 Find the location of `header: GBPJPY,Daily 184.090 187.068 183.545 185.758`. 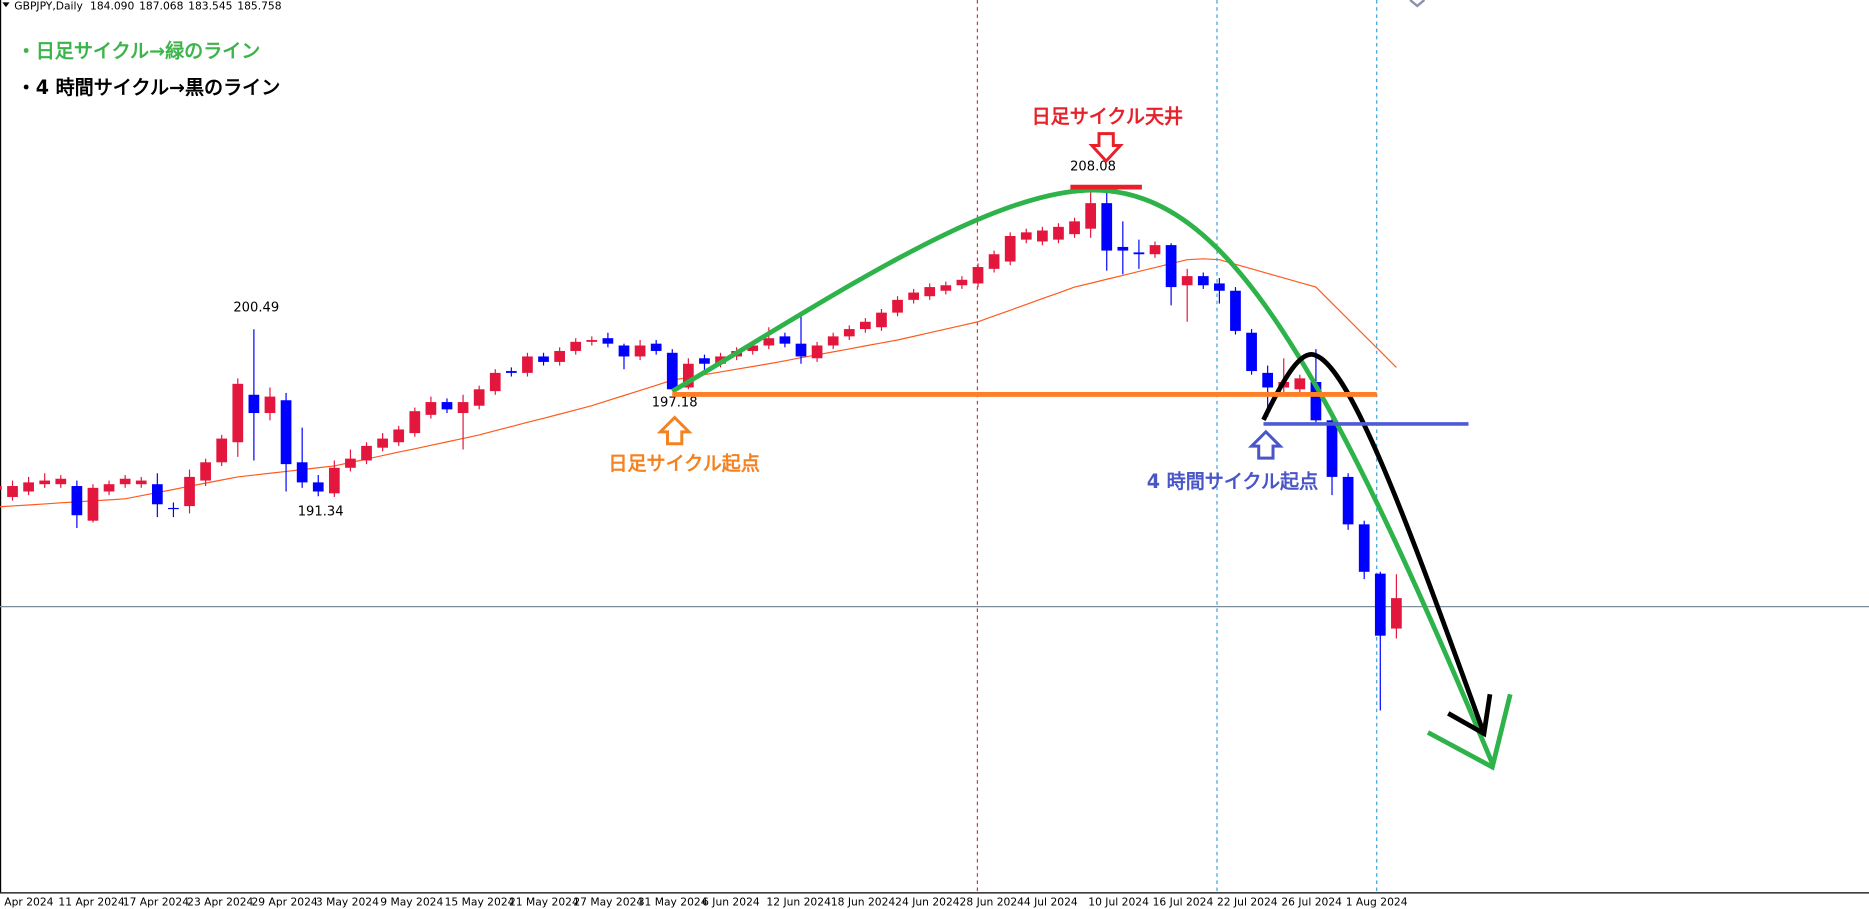

header: GBPJPY,Daily 184.090 187.068 183.545 185.758 is located at coordinates (147, 6).